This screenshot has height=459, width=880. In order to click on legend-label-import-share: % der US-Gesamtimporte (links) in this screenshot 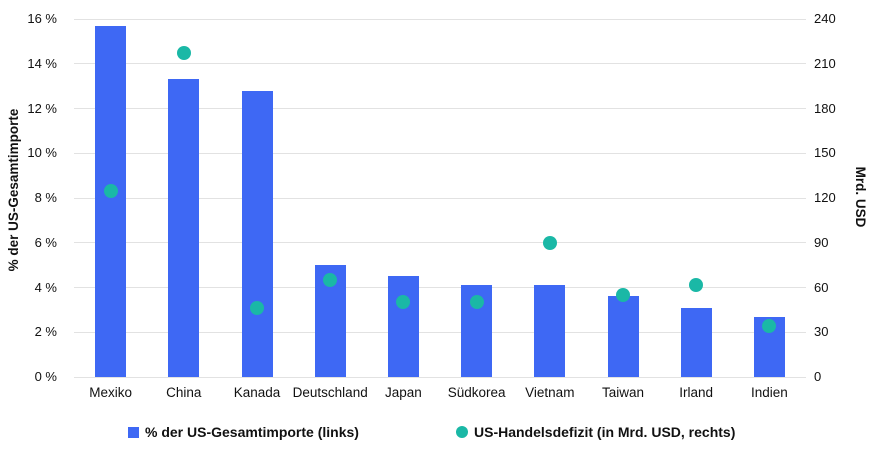, I will do `click(252, 432)`.